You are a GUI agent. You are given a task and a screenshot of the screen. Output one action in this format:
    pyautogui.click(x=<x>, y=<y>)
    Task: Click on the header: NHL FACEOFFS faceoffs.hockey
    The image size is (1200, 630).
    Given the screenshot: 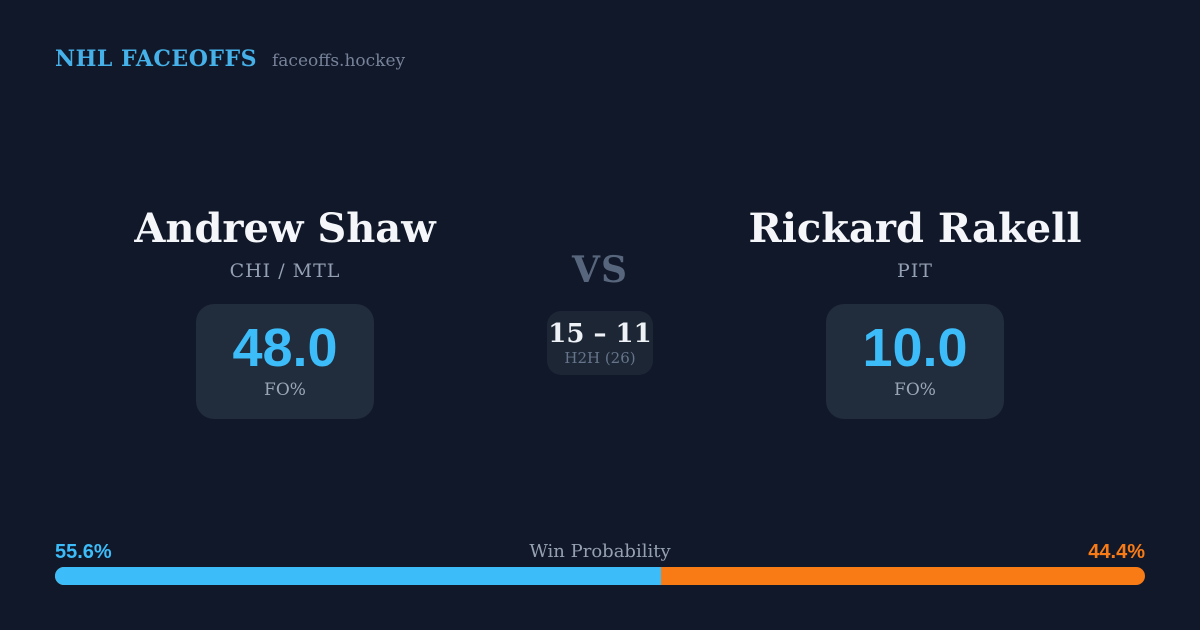 What is the action you would take?
    pyautogui.click(x=230, y=59)
    